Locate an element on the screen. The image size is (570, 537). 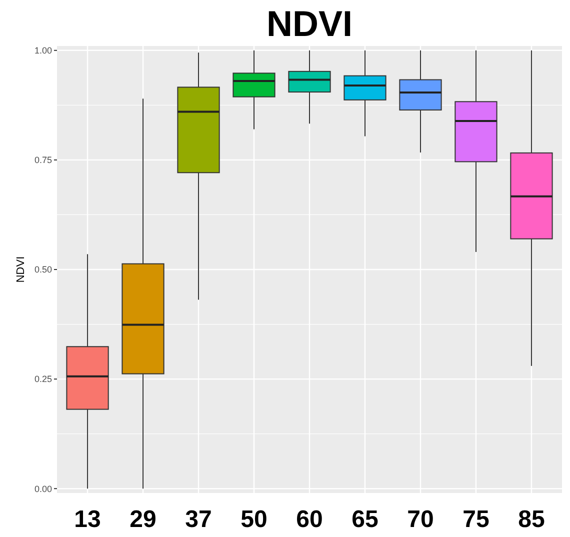
y-tick-label: 0.25 is located at coordinates (43, 379).